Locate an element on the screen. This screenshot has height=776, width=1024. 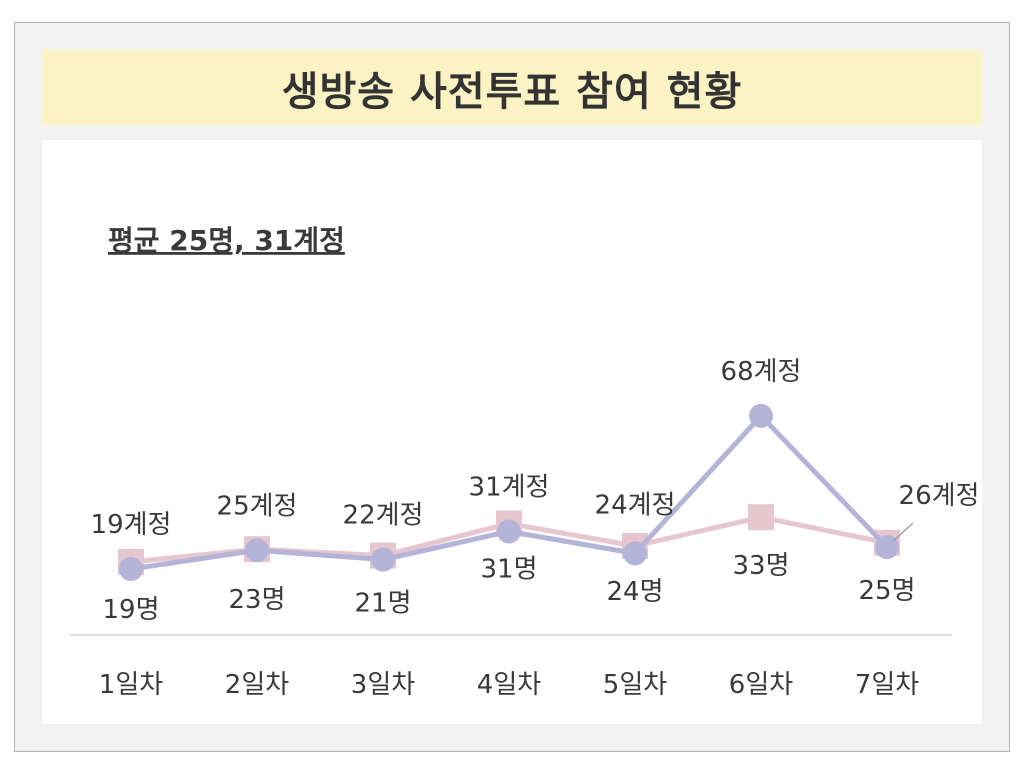
x-tick-label: 4일차 is located at coordinates (509, 685).